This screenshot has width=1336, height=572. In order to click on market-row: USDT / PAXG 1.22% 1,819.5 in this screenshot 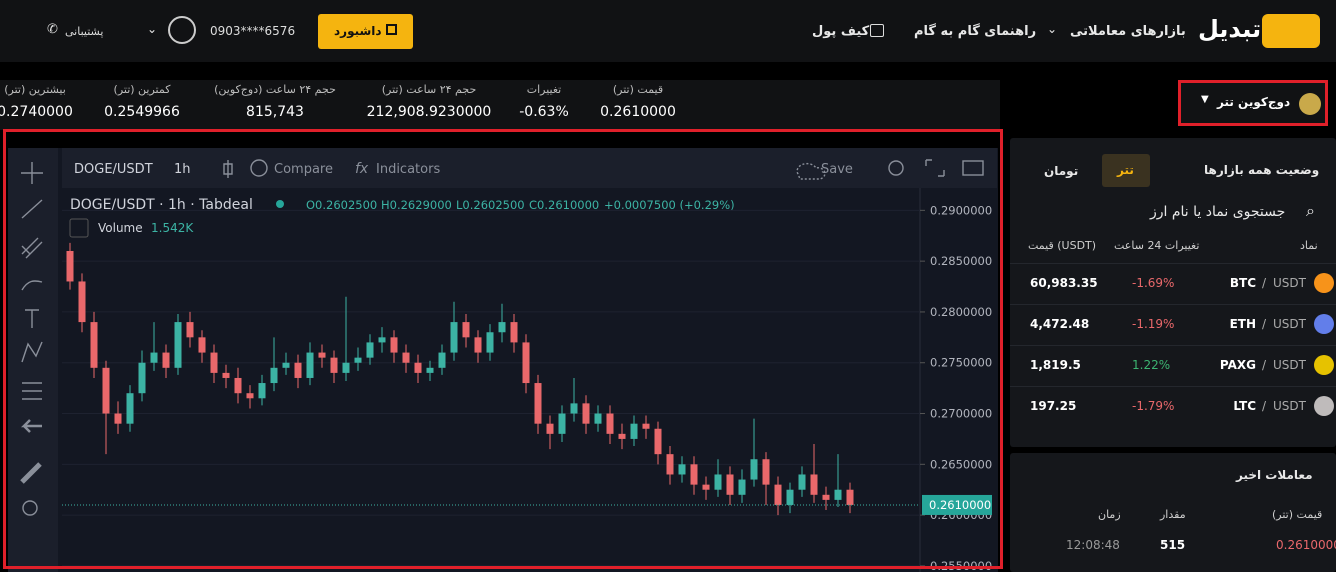, I will do `click(1173, 365)`.